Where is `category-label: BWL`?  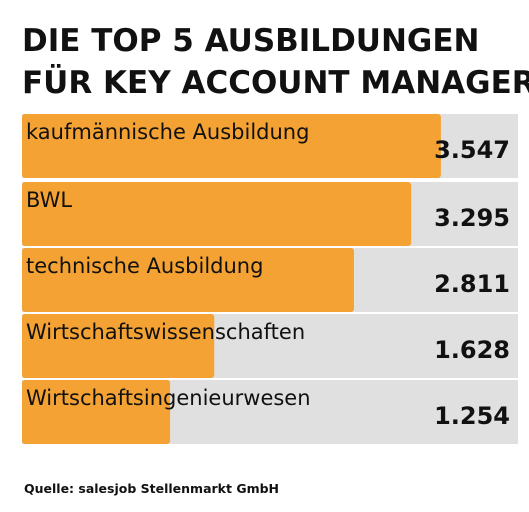
category-label: BWL is located at coordinates (49, 200).